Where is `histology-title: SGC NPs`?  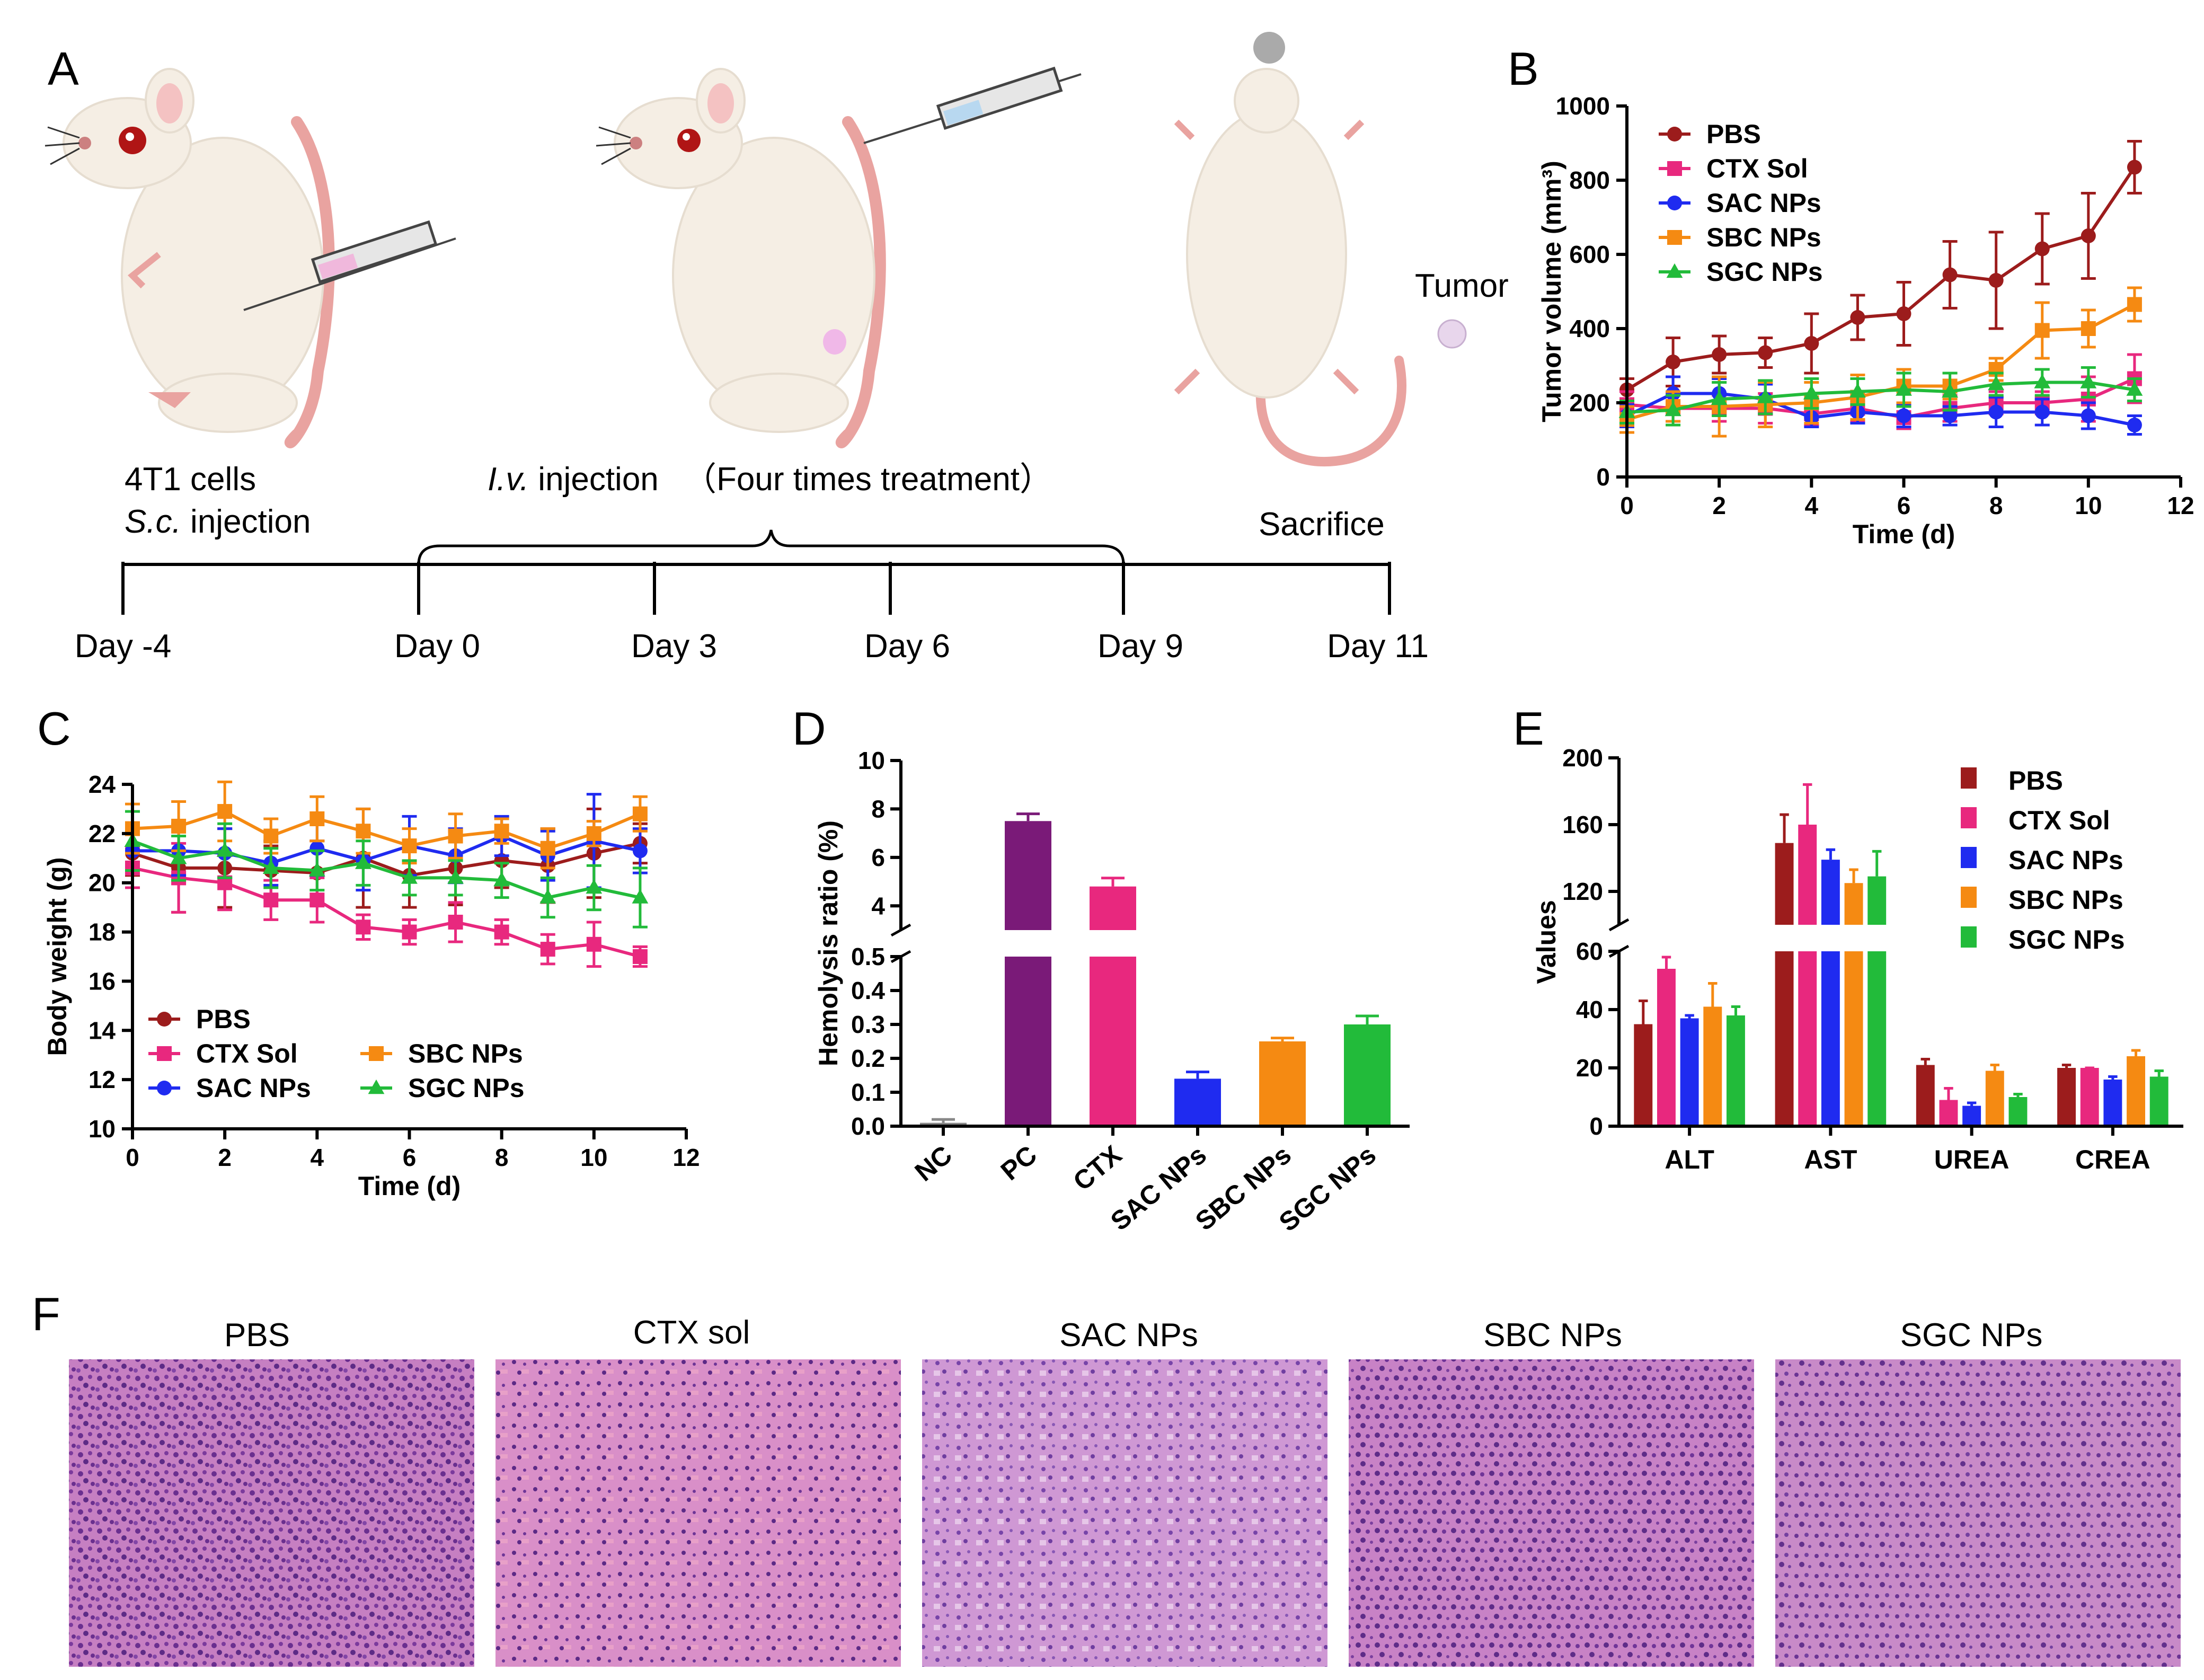 histology-title: SGC NPs is located at coordinates (1971, 1336).